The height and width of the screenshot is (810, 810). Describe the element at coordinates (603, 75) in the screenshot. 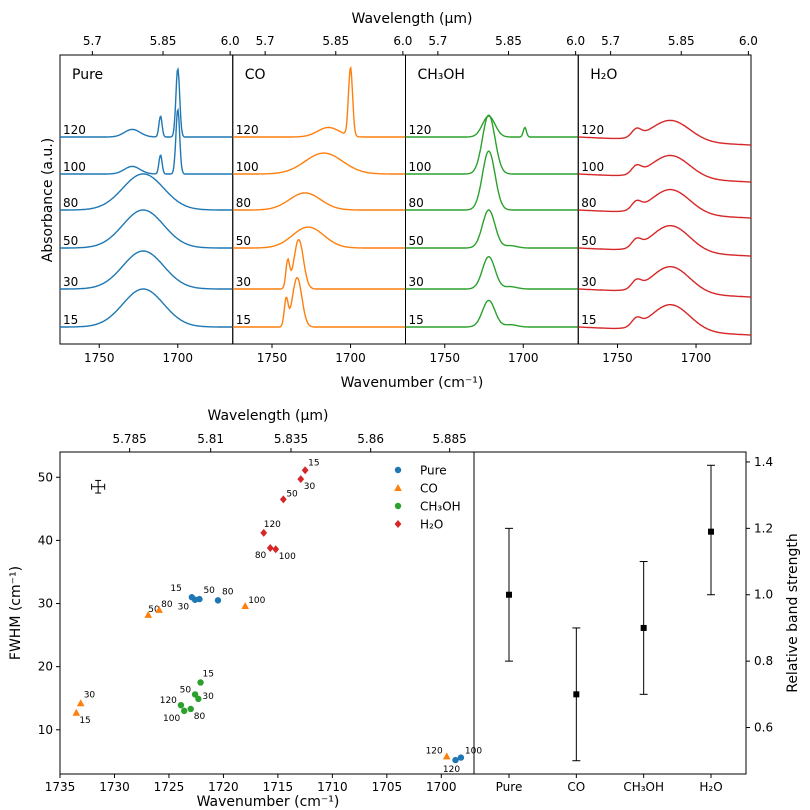

I see `panel-label: H₂O` at that location.